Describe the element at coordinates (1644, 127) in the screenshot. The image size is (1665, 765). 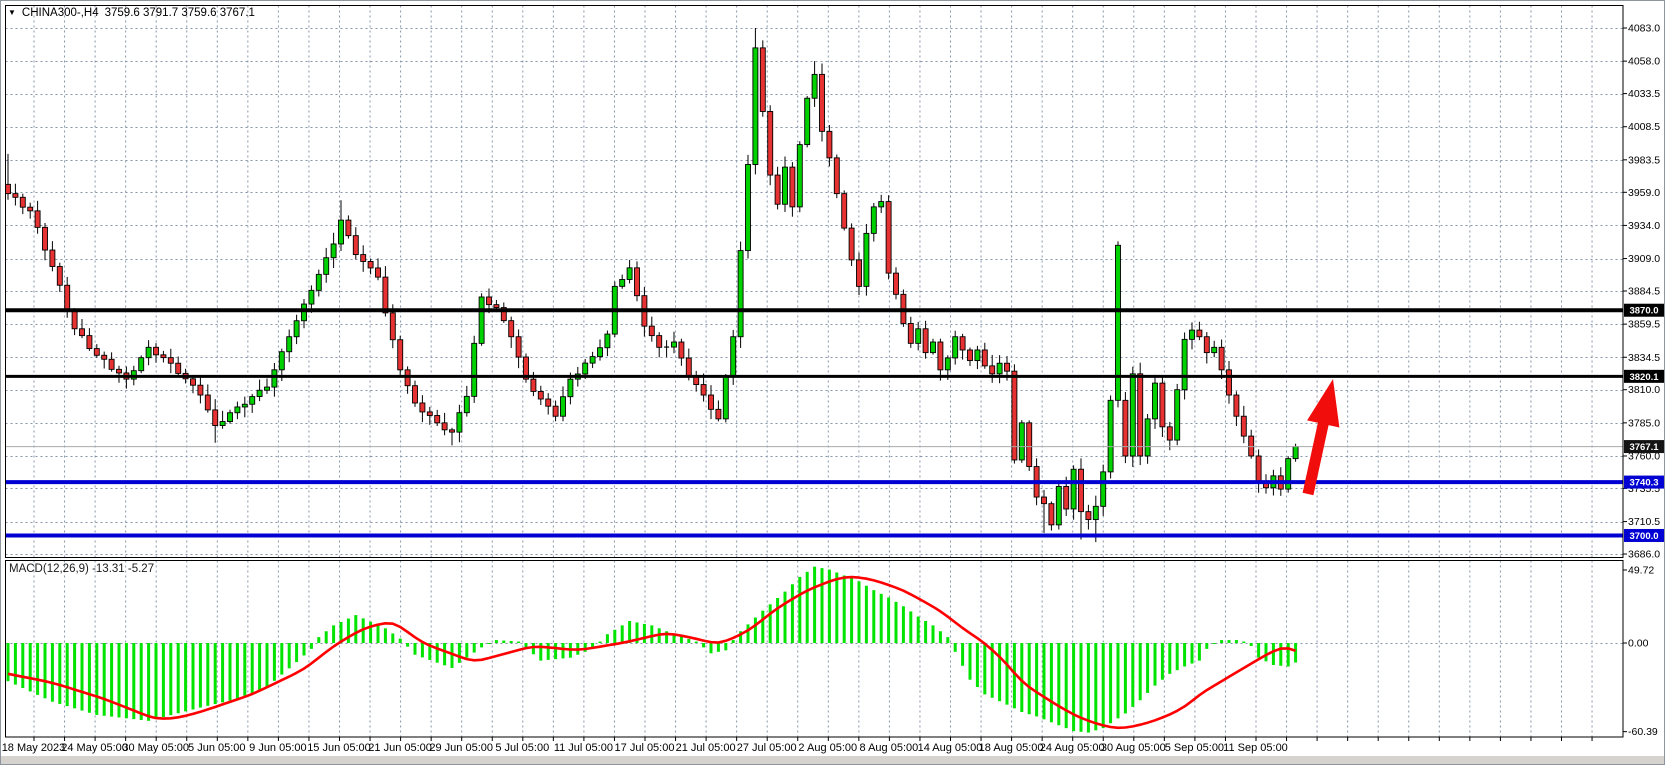
I see `svg-text: 4008.5` at that location.